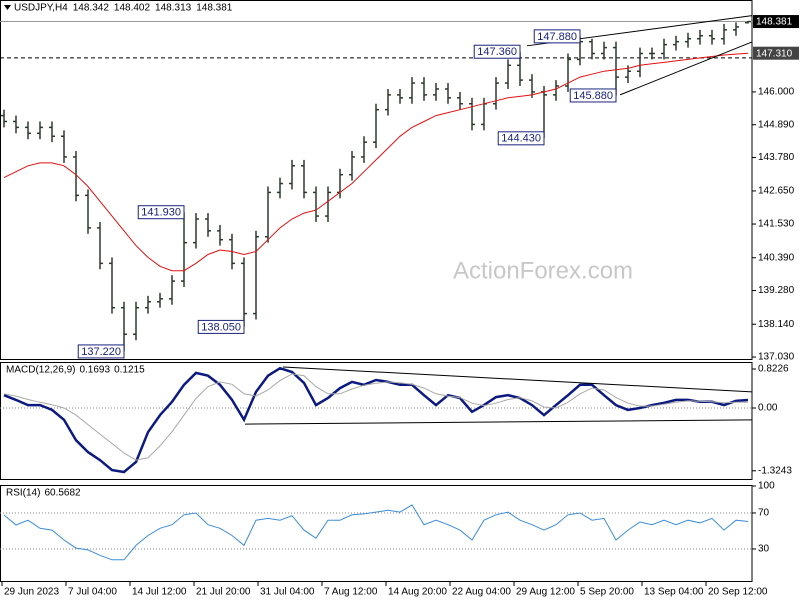  Describe the element at coordinates (764, 513) in the screenshot. I see `y-tick-label: 70` at that location.